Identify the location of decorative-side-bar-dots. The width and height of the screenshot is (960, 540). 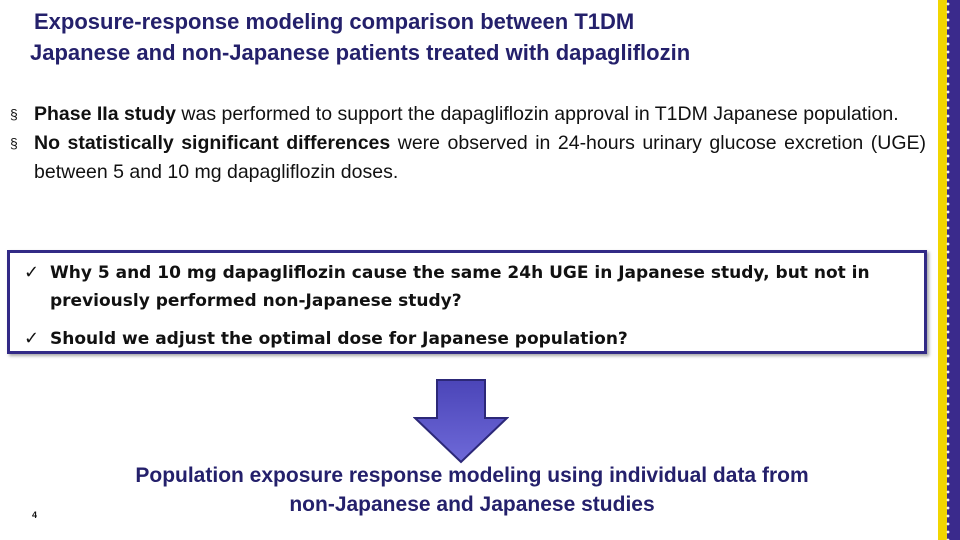
(948, 270).